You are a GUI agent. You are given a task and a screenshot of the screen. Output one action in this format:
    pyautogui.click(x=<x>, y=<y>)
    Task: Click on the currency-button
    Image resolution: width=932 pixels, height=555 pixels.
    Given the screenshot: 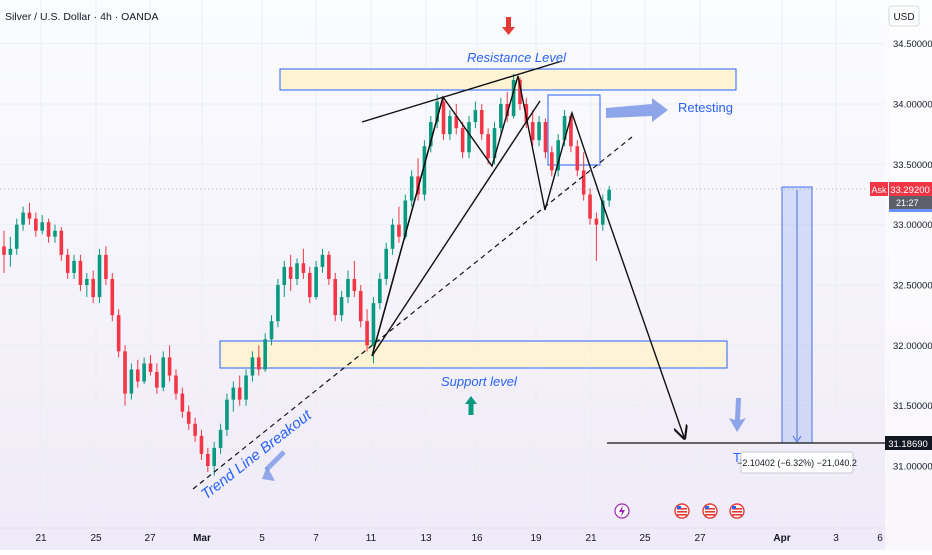 What is the action you would take?
    pyautogui.click(x=904, y=16)
    